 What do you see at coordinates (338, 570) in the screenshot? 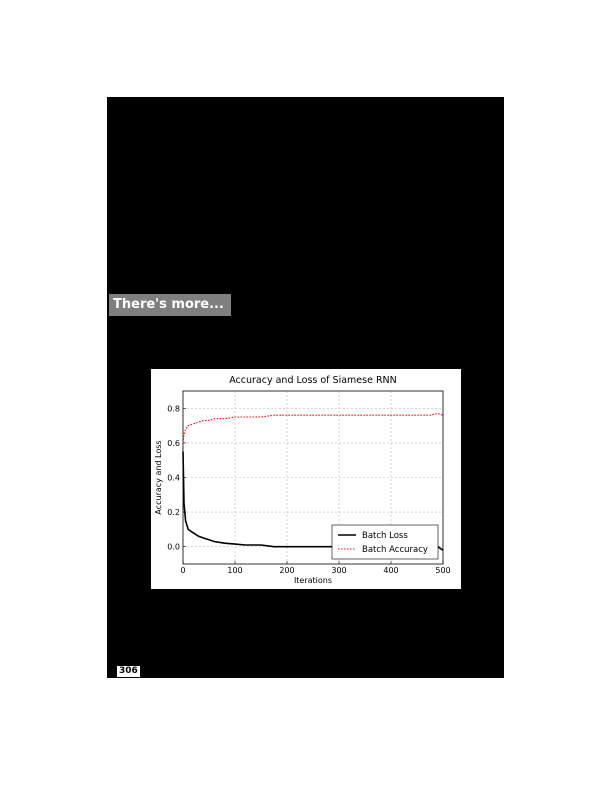
I see `x-tick-label: 300` at bounding box center [338, 570].